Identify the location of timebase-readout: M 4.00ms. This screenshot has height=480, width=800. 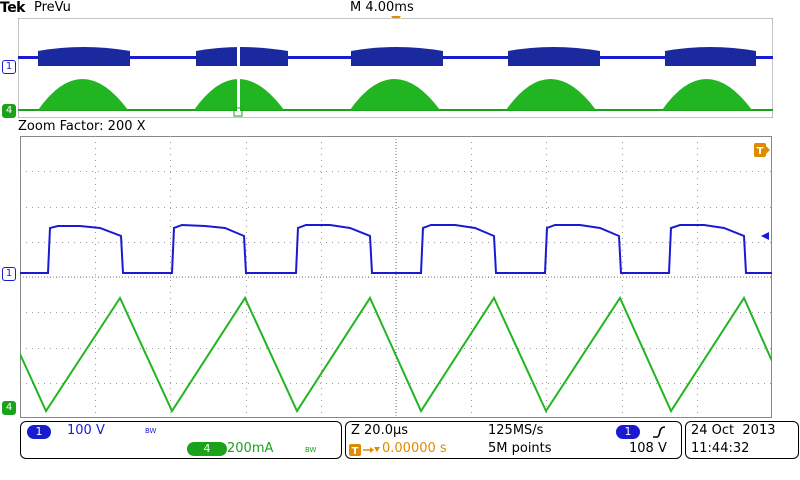
(382, 7).